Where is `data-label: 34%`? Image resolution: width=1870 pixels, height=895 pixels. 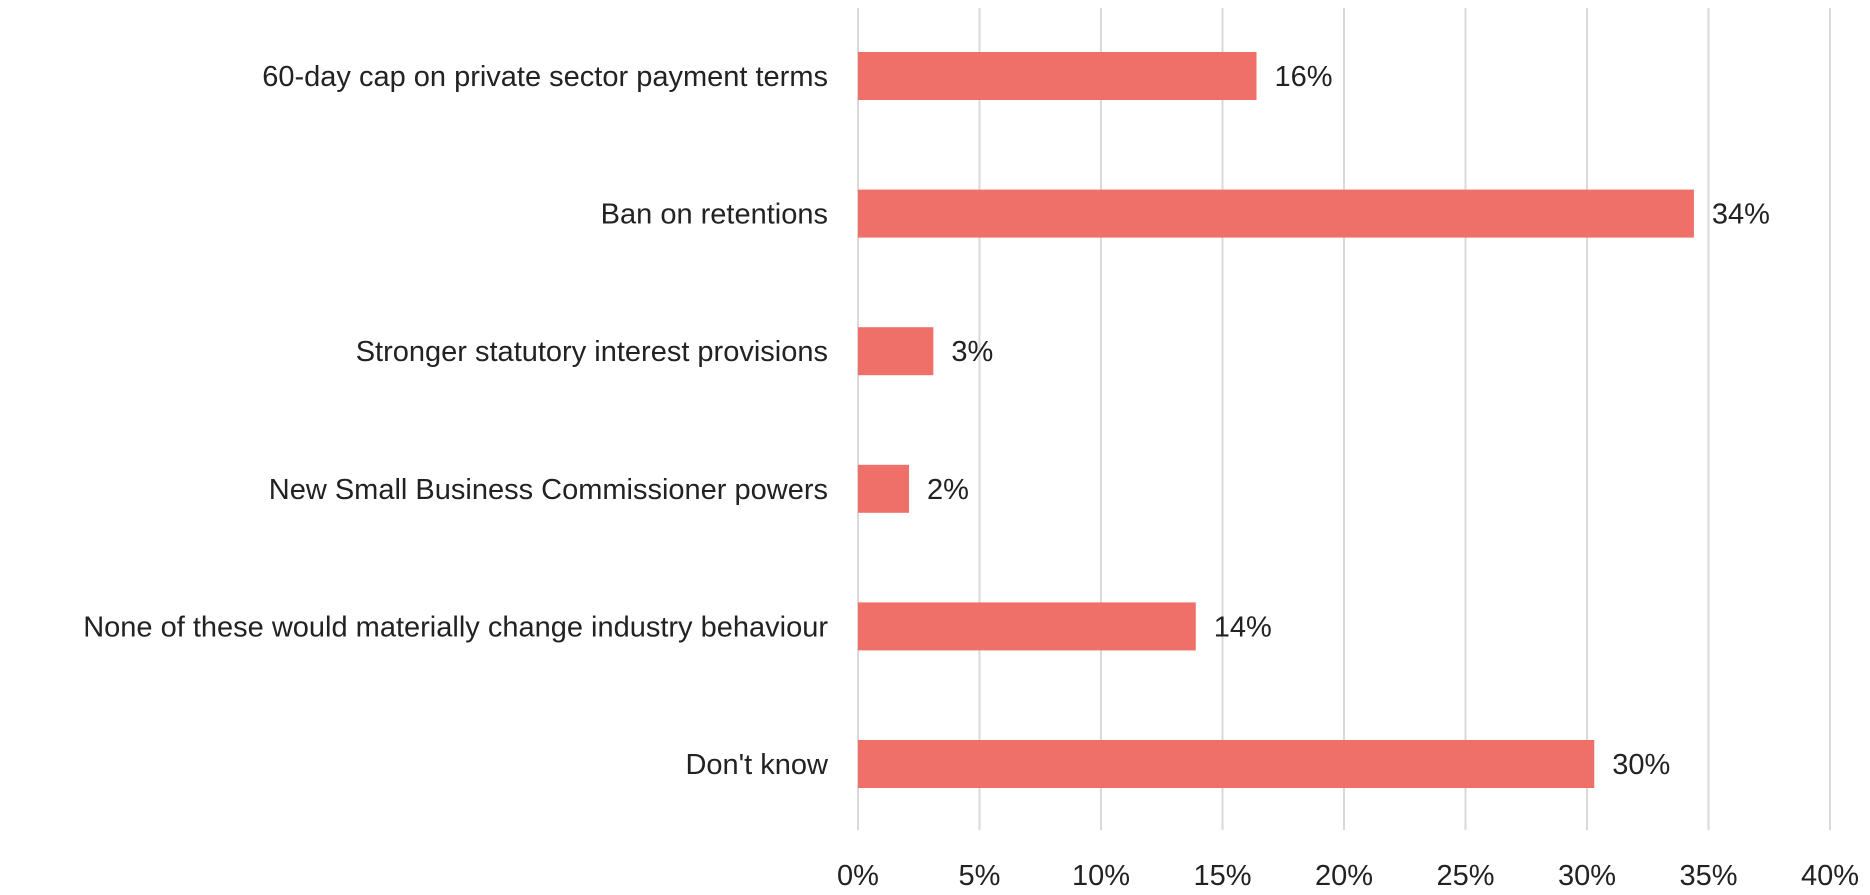
data-label: 34% is located at coordinates (1741, 215).